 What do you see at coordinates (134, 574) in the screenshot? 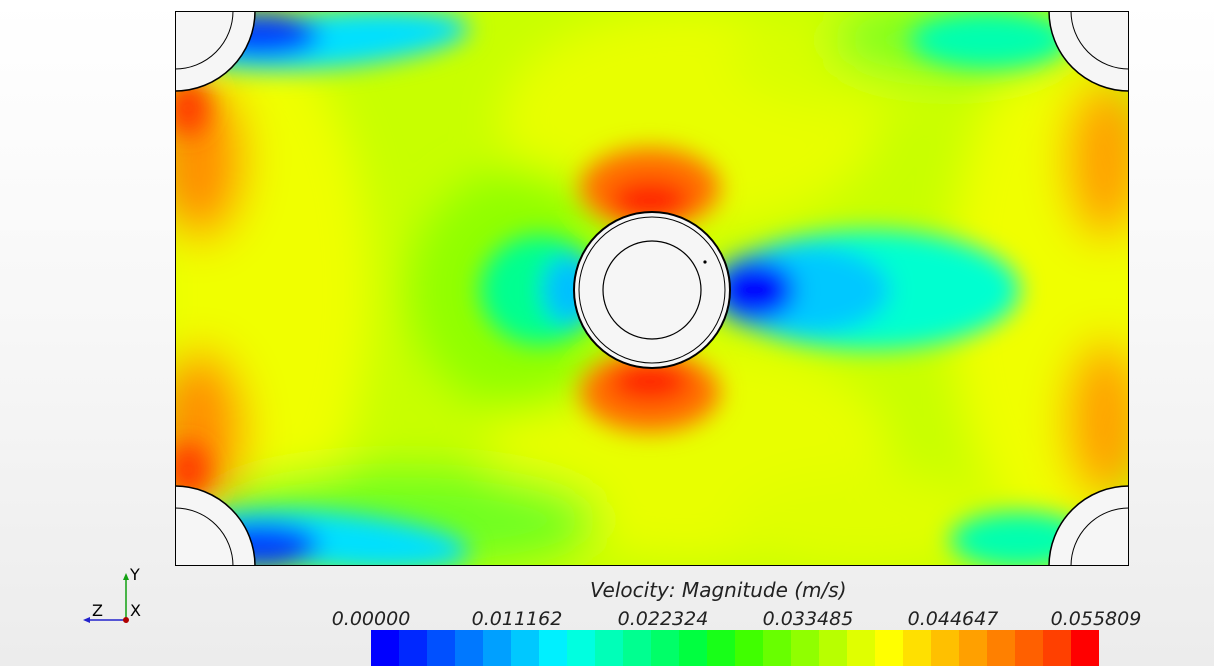
I see `axis-y-label: Y` at bounding box center [134, 574].